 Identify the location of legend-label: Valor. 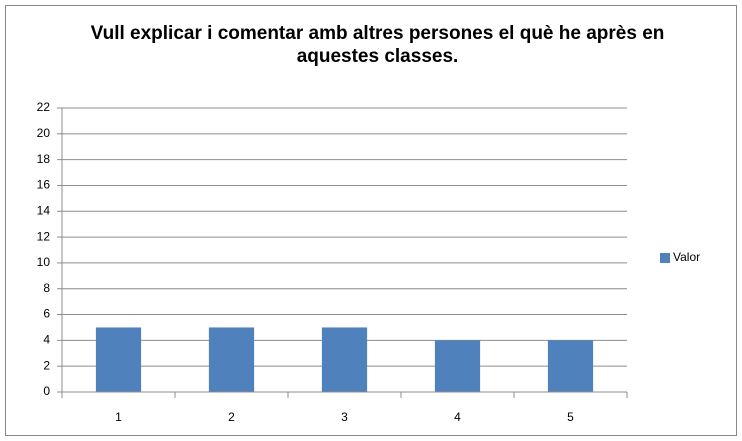
(686, 257).